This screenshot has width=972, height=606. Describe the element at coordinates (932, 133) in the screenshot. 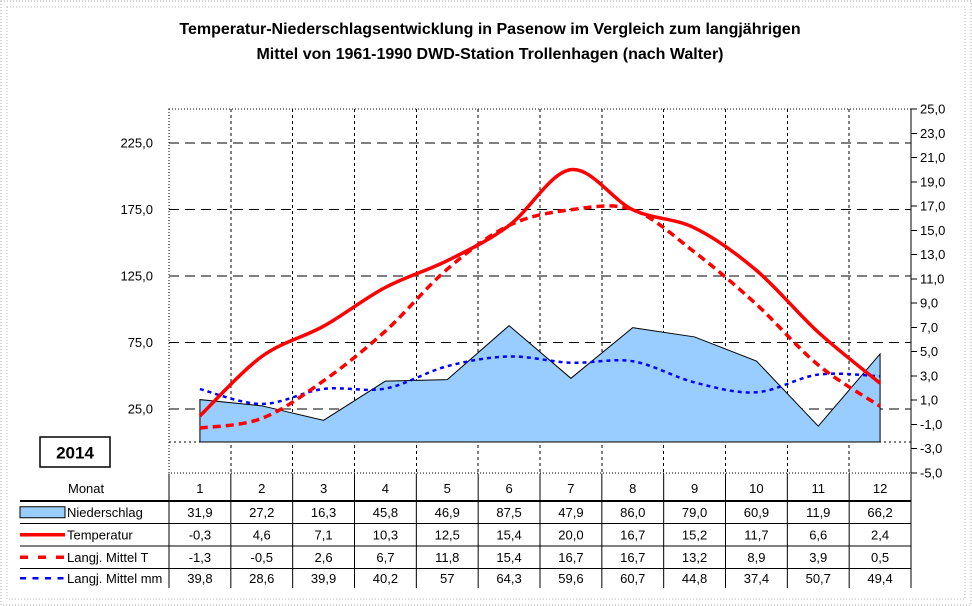

I see `right-axis-tick-label: 23,0` at that location.